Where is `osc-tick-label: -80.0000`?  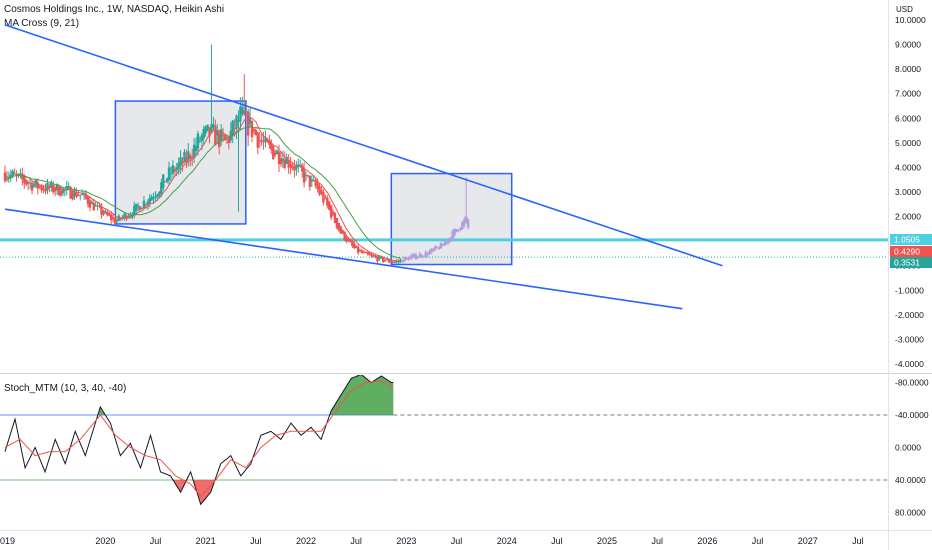
osc-tick-label: -80.0000 is located at coordinates (912, 383).